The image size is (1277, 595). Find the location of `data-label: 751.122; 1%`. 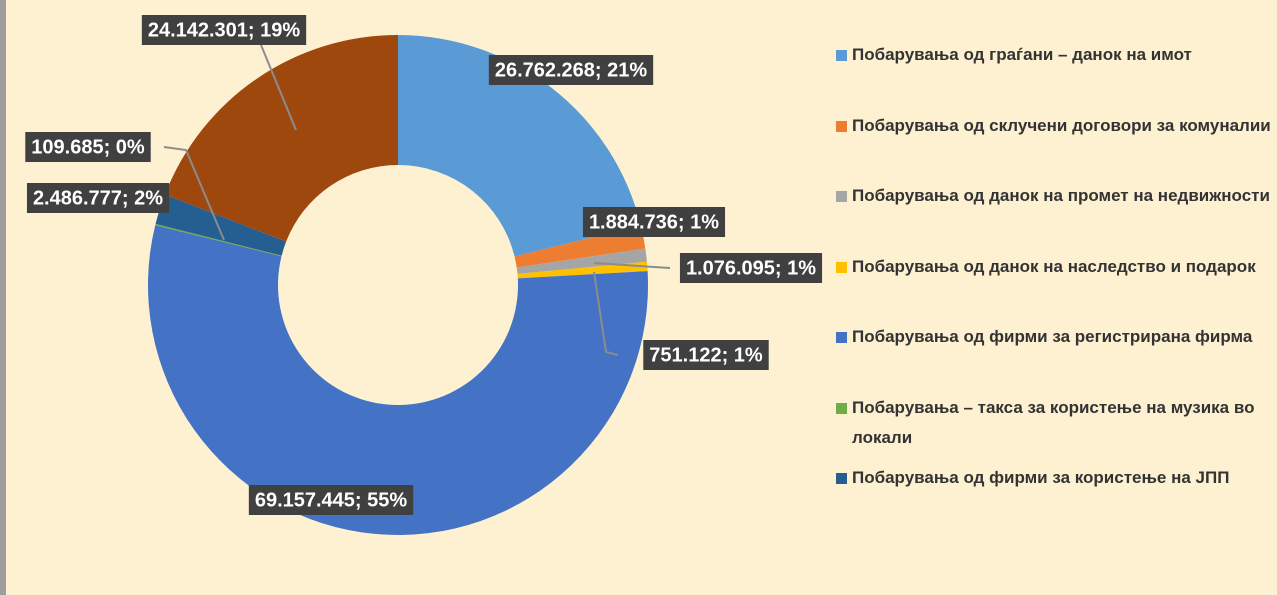

data-label: 751.122; 1% is located at coordinates (706, 355).